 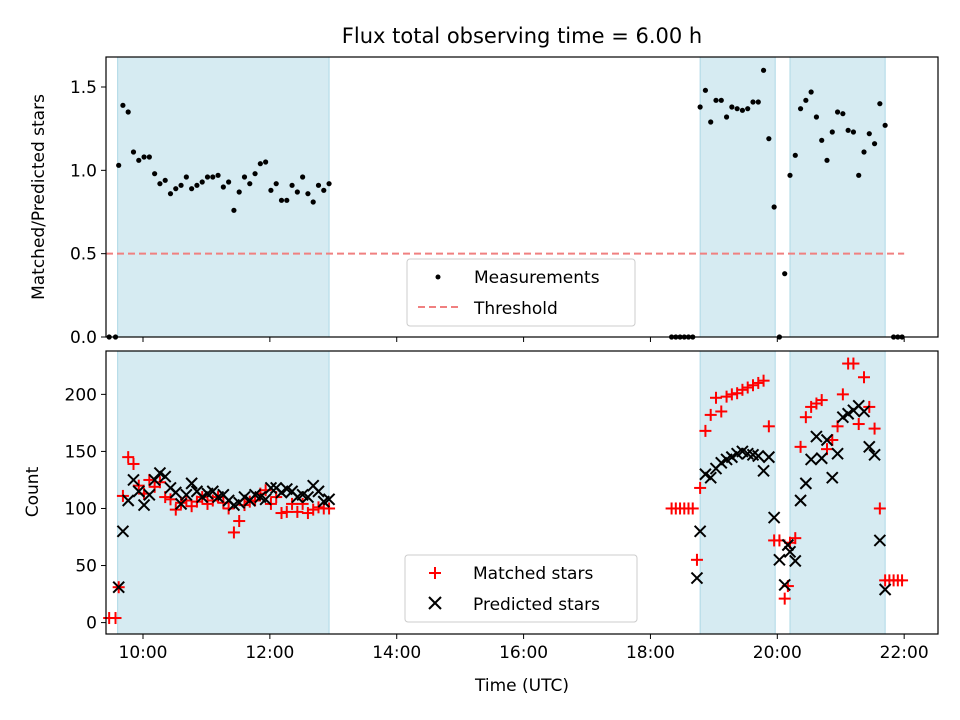 What do you see at coordinates (650, 653) in the screenshot?
I see `x-tick-label: 18:00` at bounding box center [650, 653].